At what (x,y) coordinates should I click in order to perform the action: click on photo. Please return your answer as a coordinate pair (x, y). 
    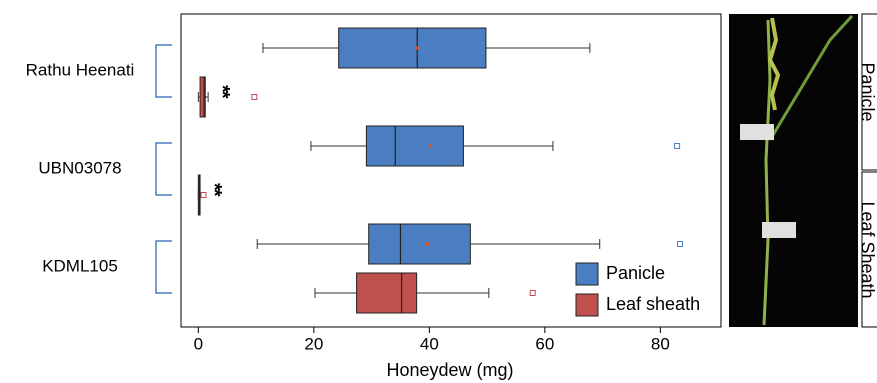
    Looking at the image, I should click on (803, 170).